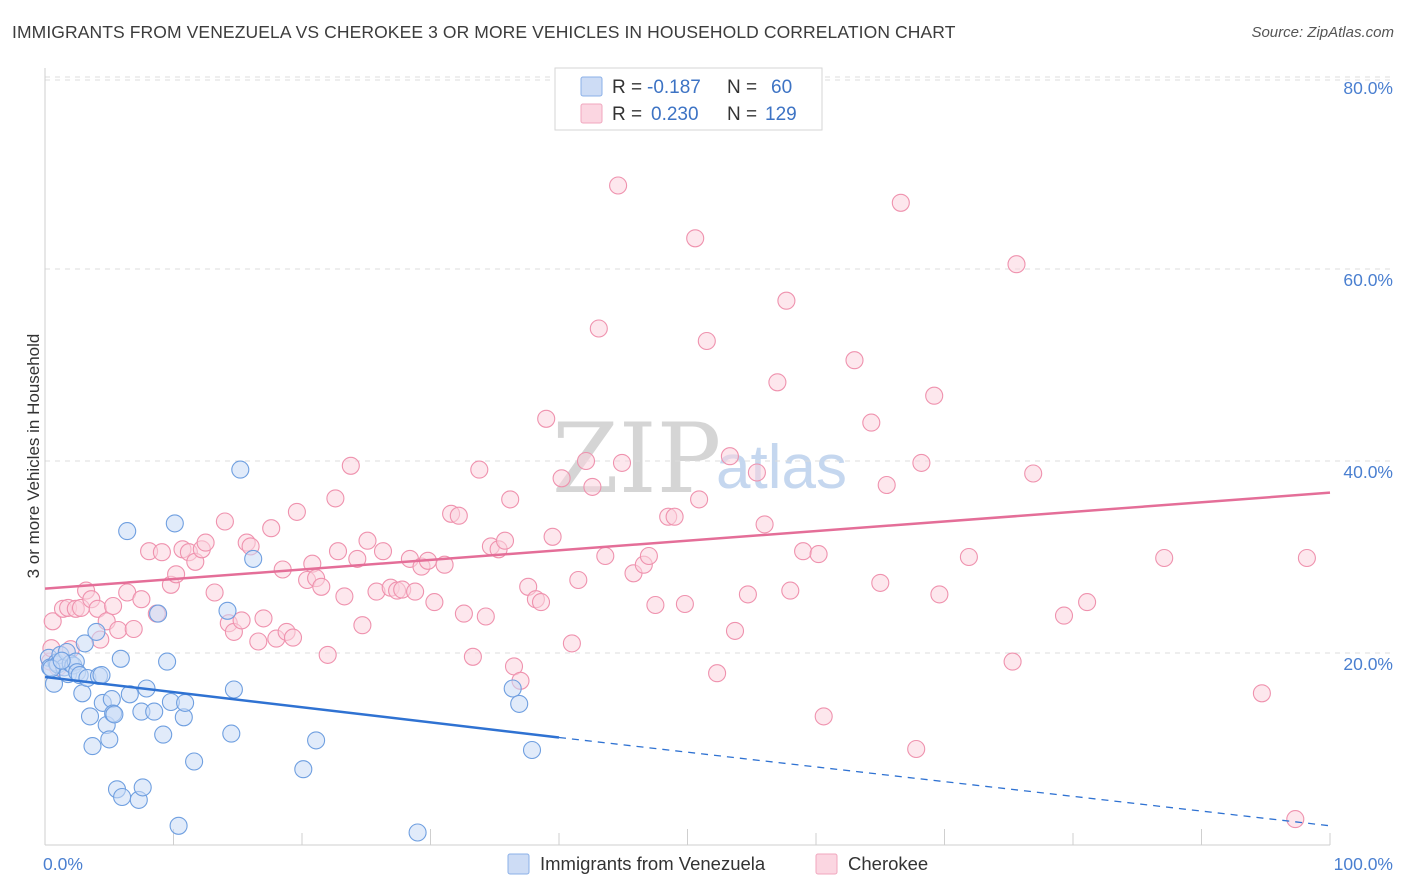  What do you see at coordinates (1363, 864) in the screenshot?
I see `x-tick-label-max: 100.0%` at bounding box center [1363, 864].